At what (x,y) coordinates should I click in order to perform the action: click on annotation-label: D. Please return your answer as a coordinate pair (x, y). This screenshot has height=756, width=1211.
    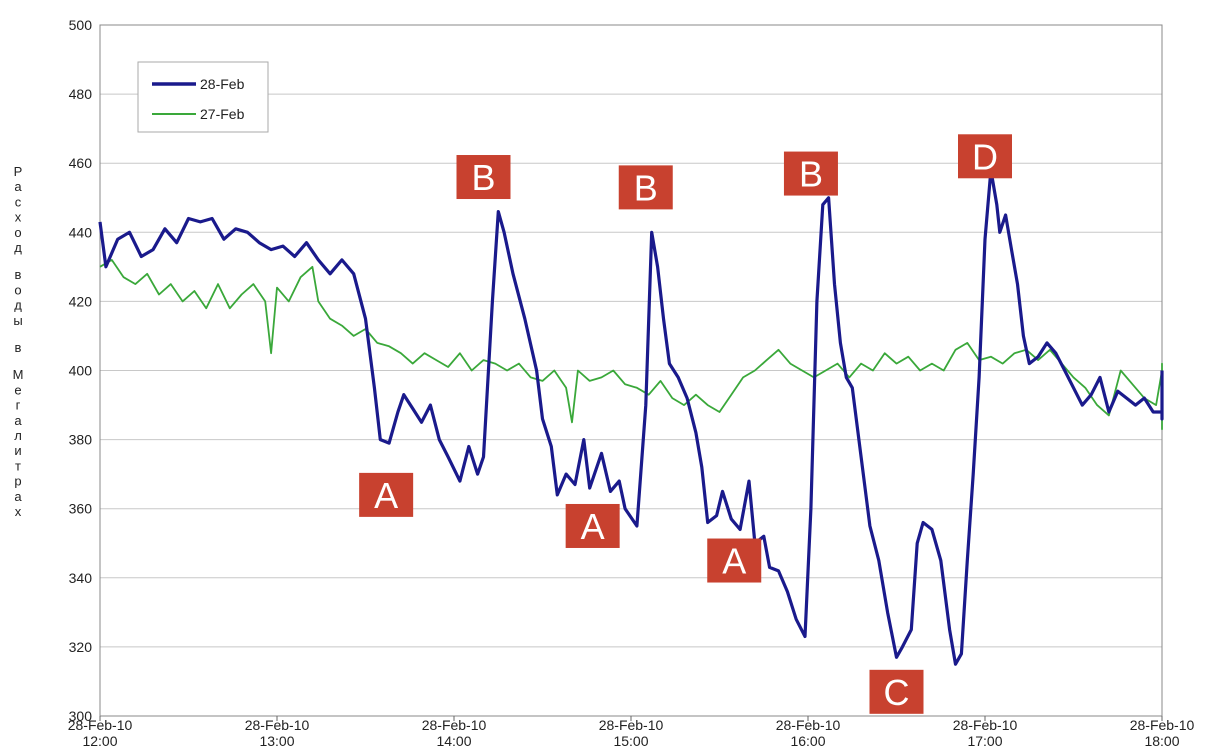
    Looking at the image, I should click on (985, 156).